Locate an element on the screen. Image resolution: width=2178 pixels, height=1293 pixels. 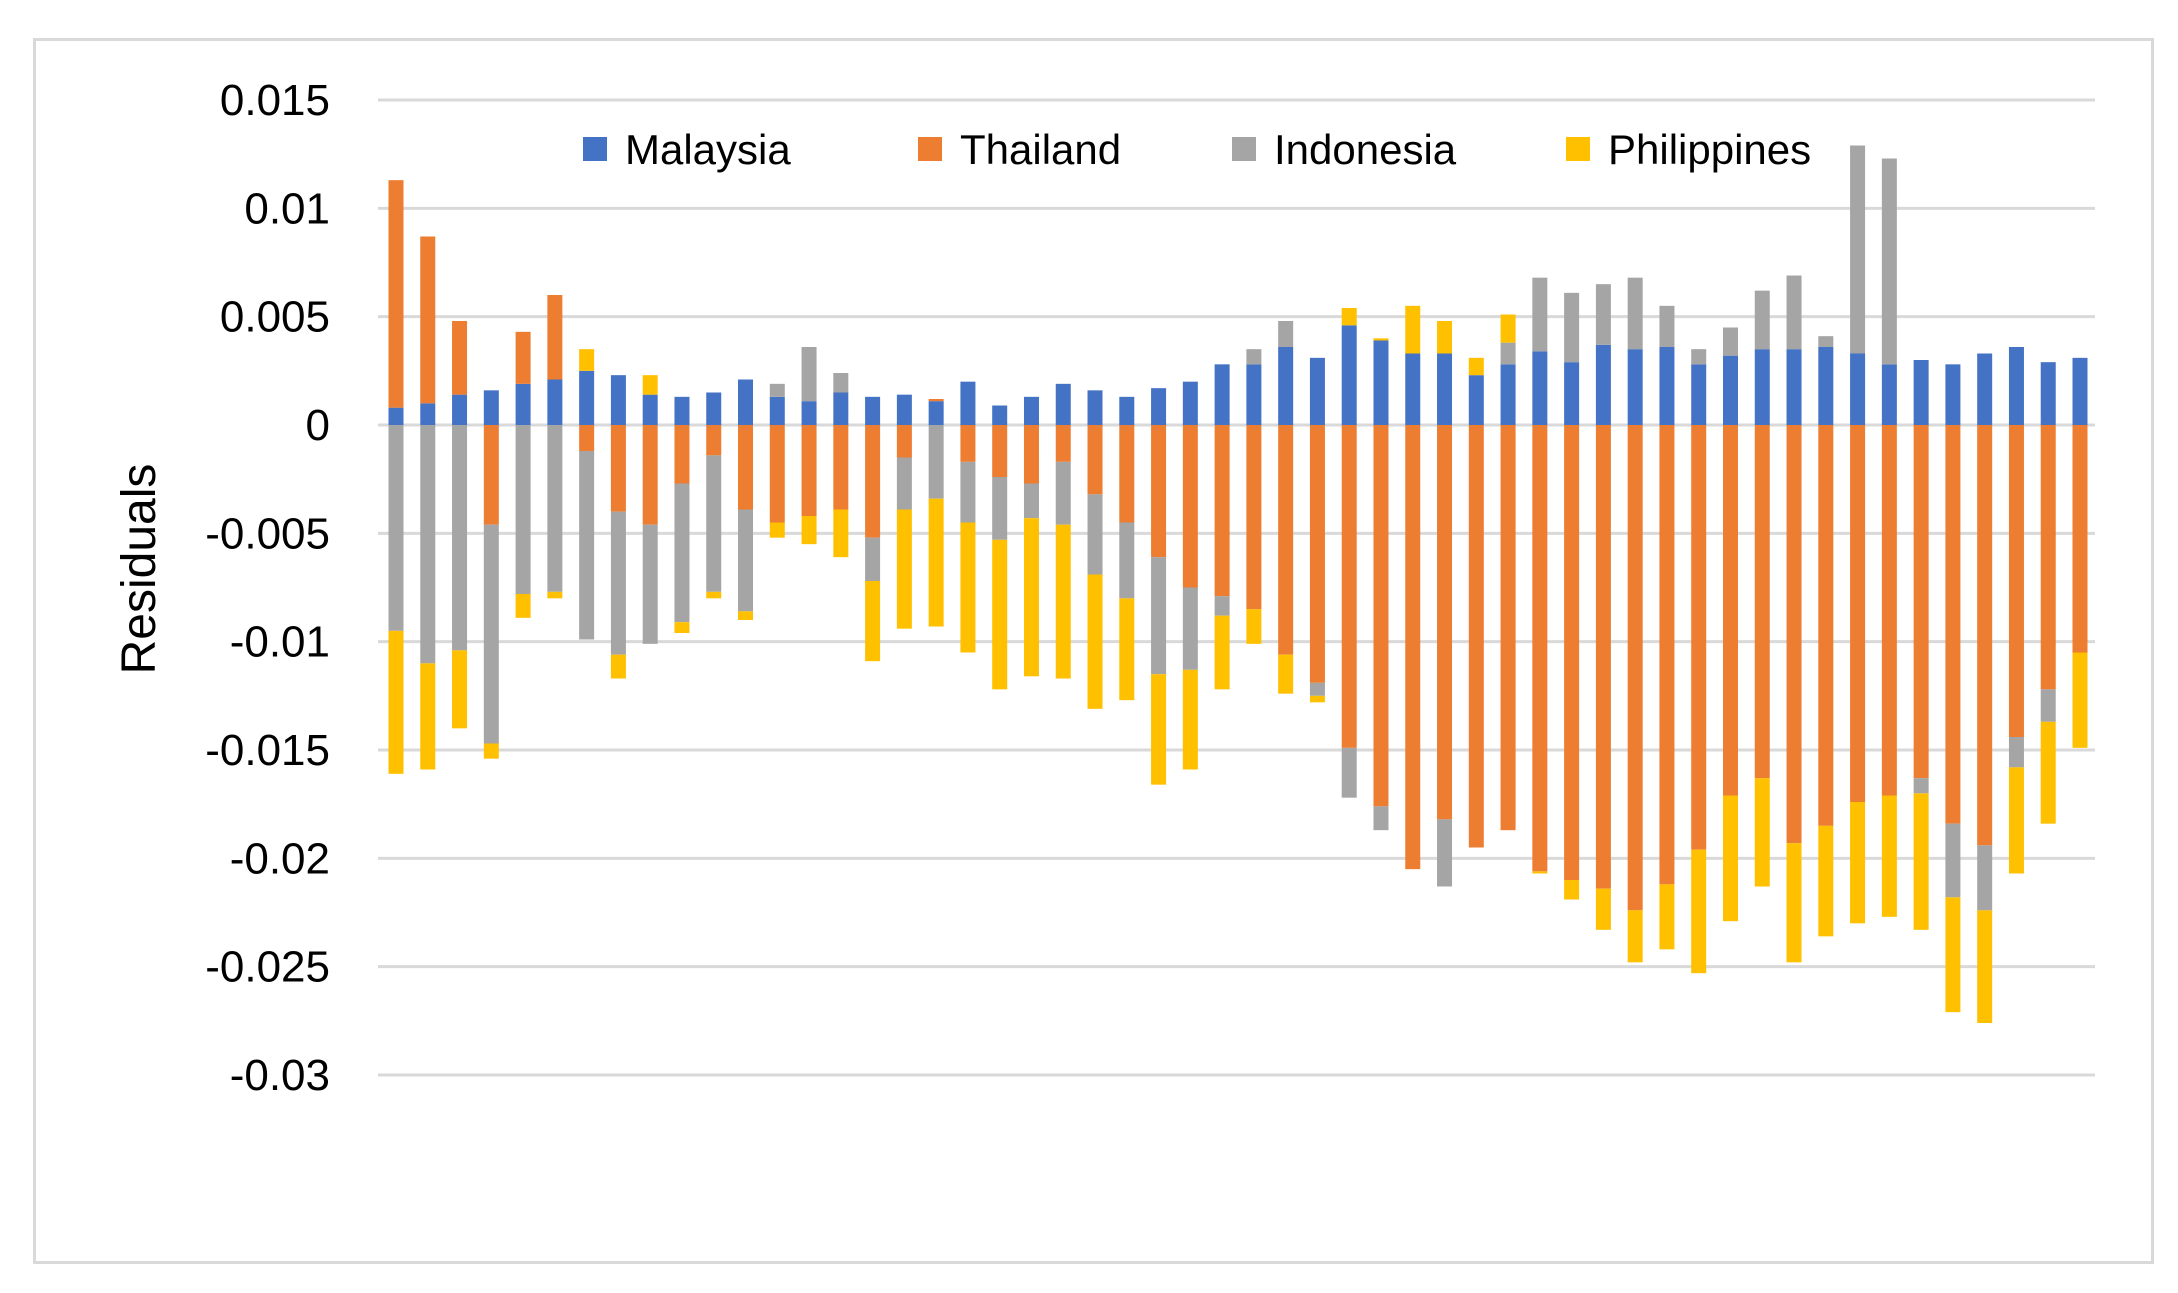
legend-swatch is located at coordinates (1244, 149).